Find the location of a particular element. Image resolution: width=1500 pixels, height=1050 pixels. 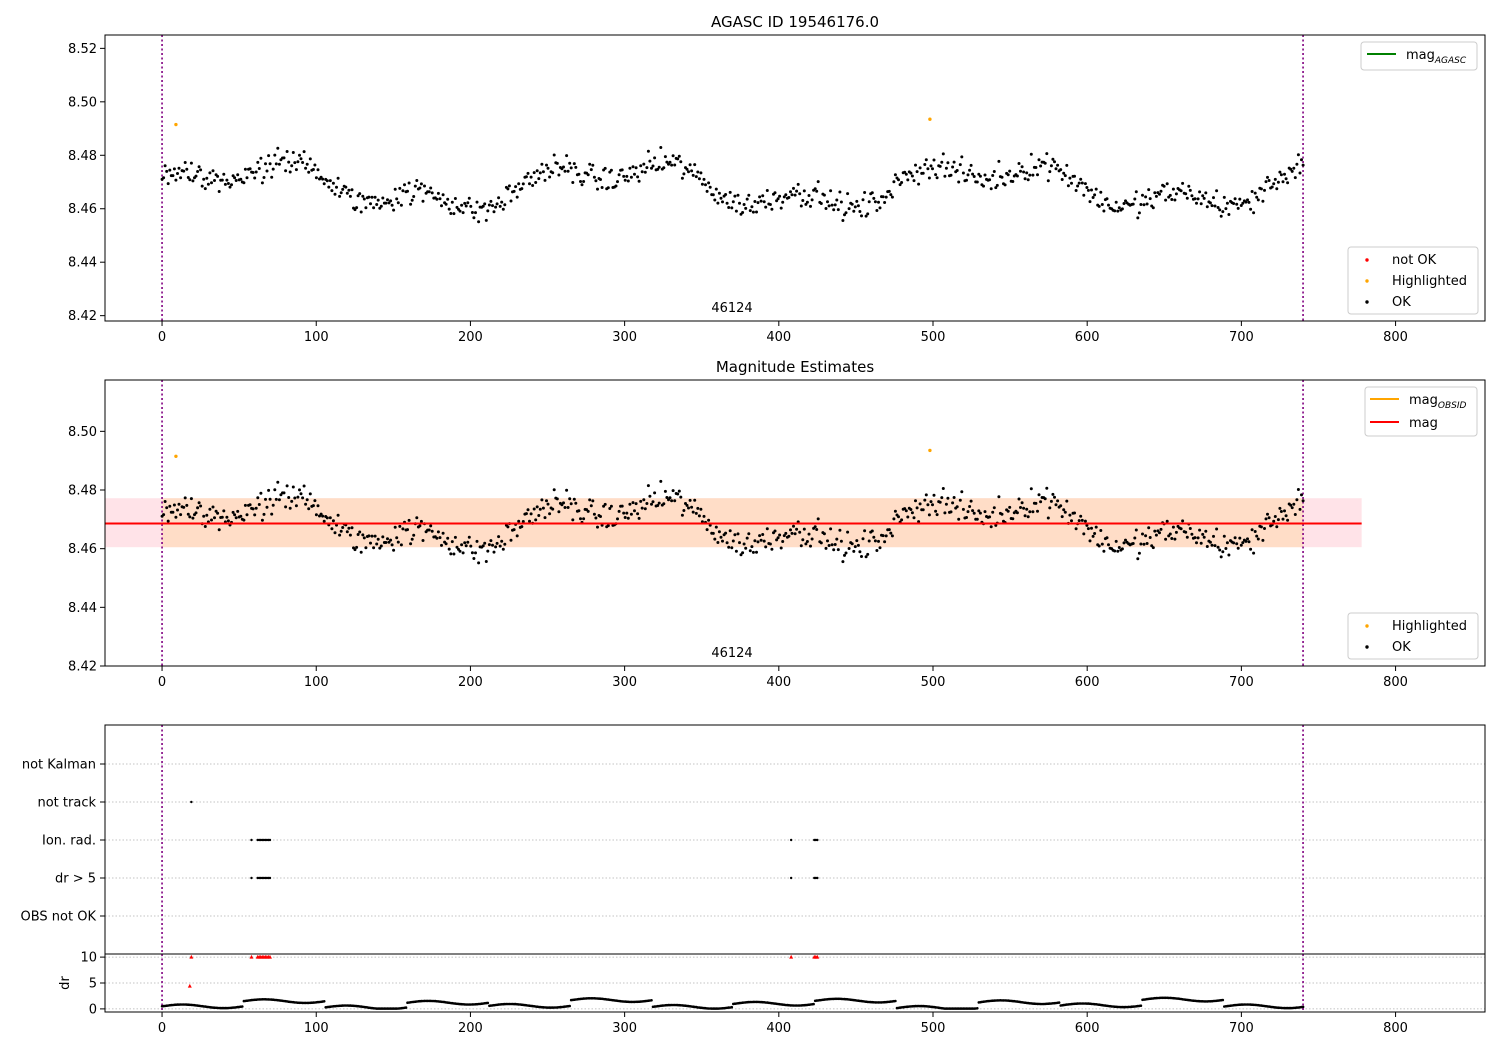

agasc-ytick-label-4: 8.50 is located at coordinates (82, 102).